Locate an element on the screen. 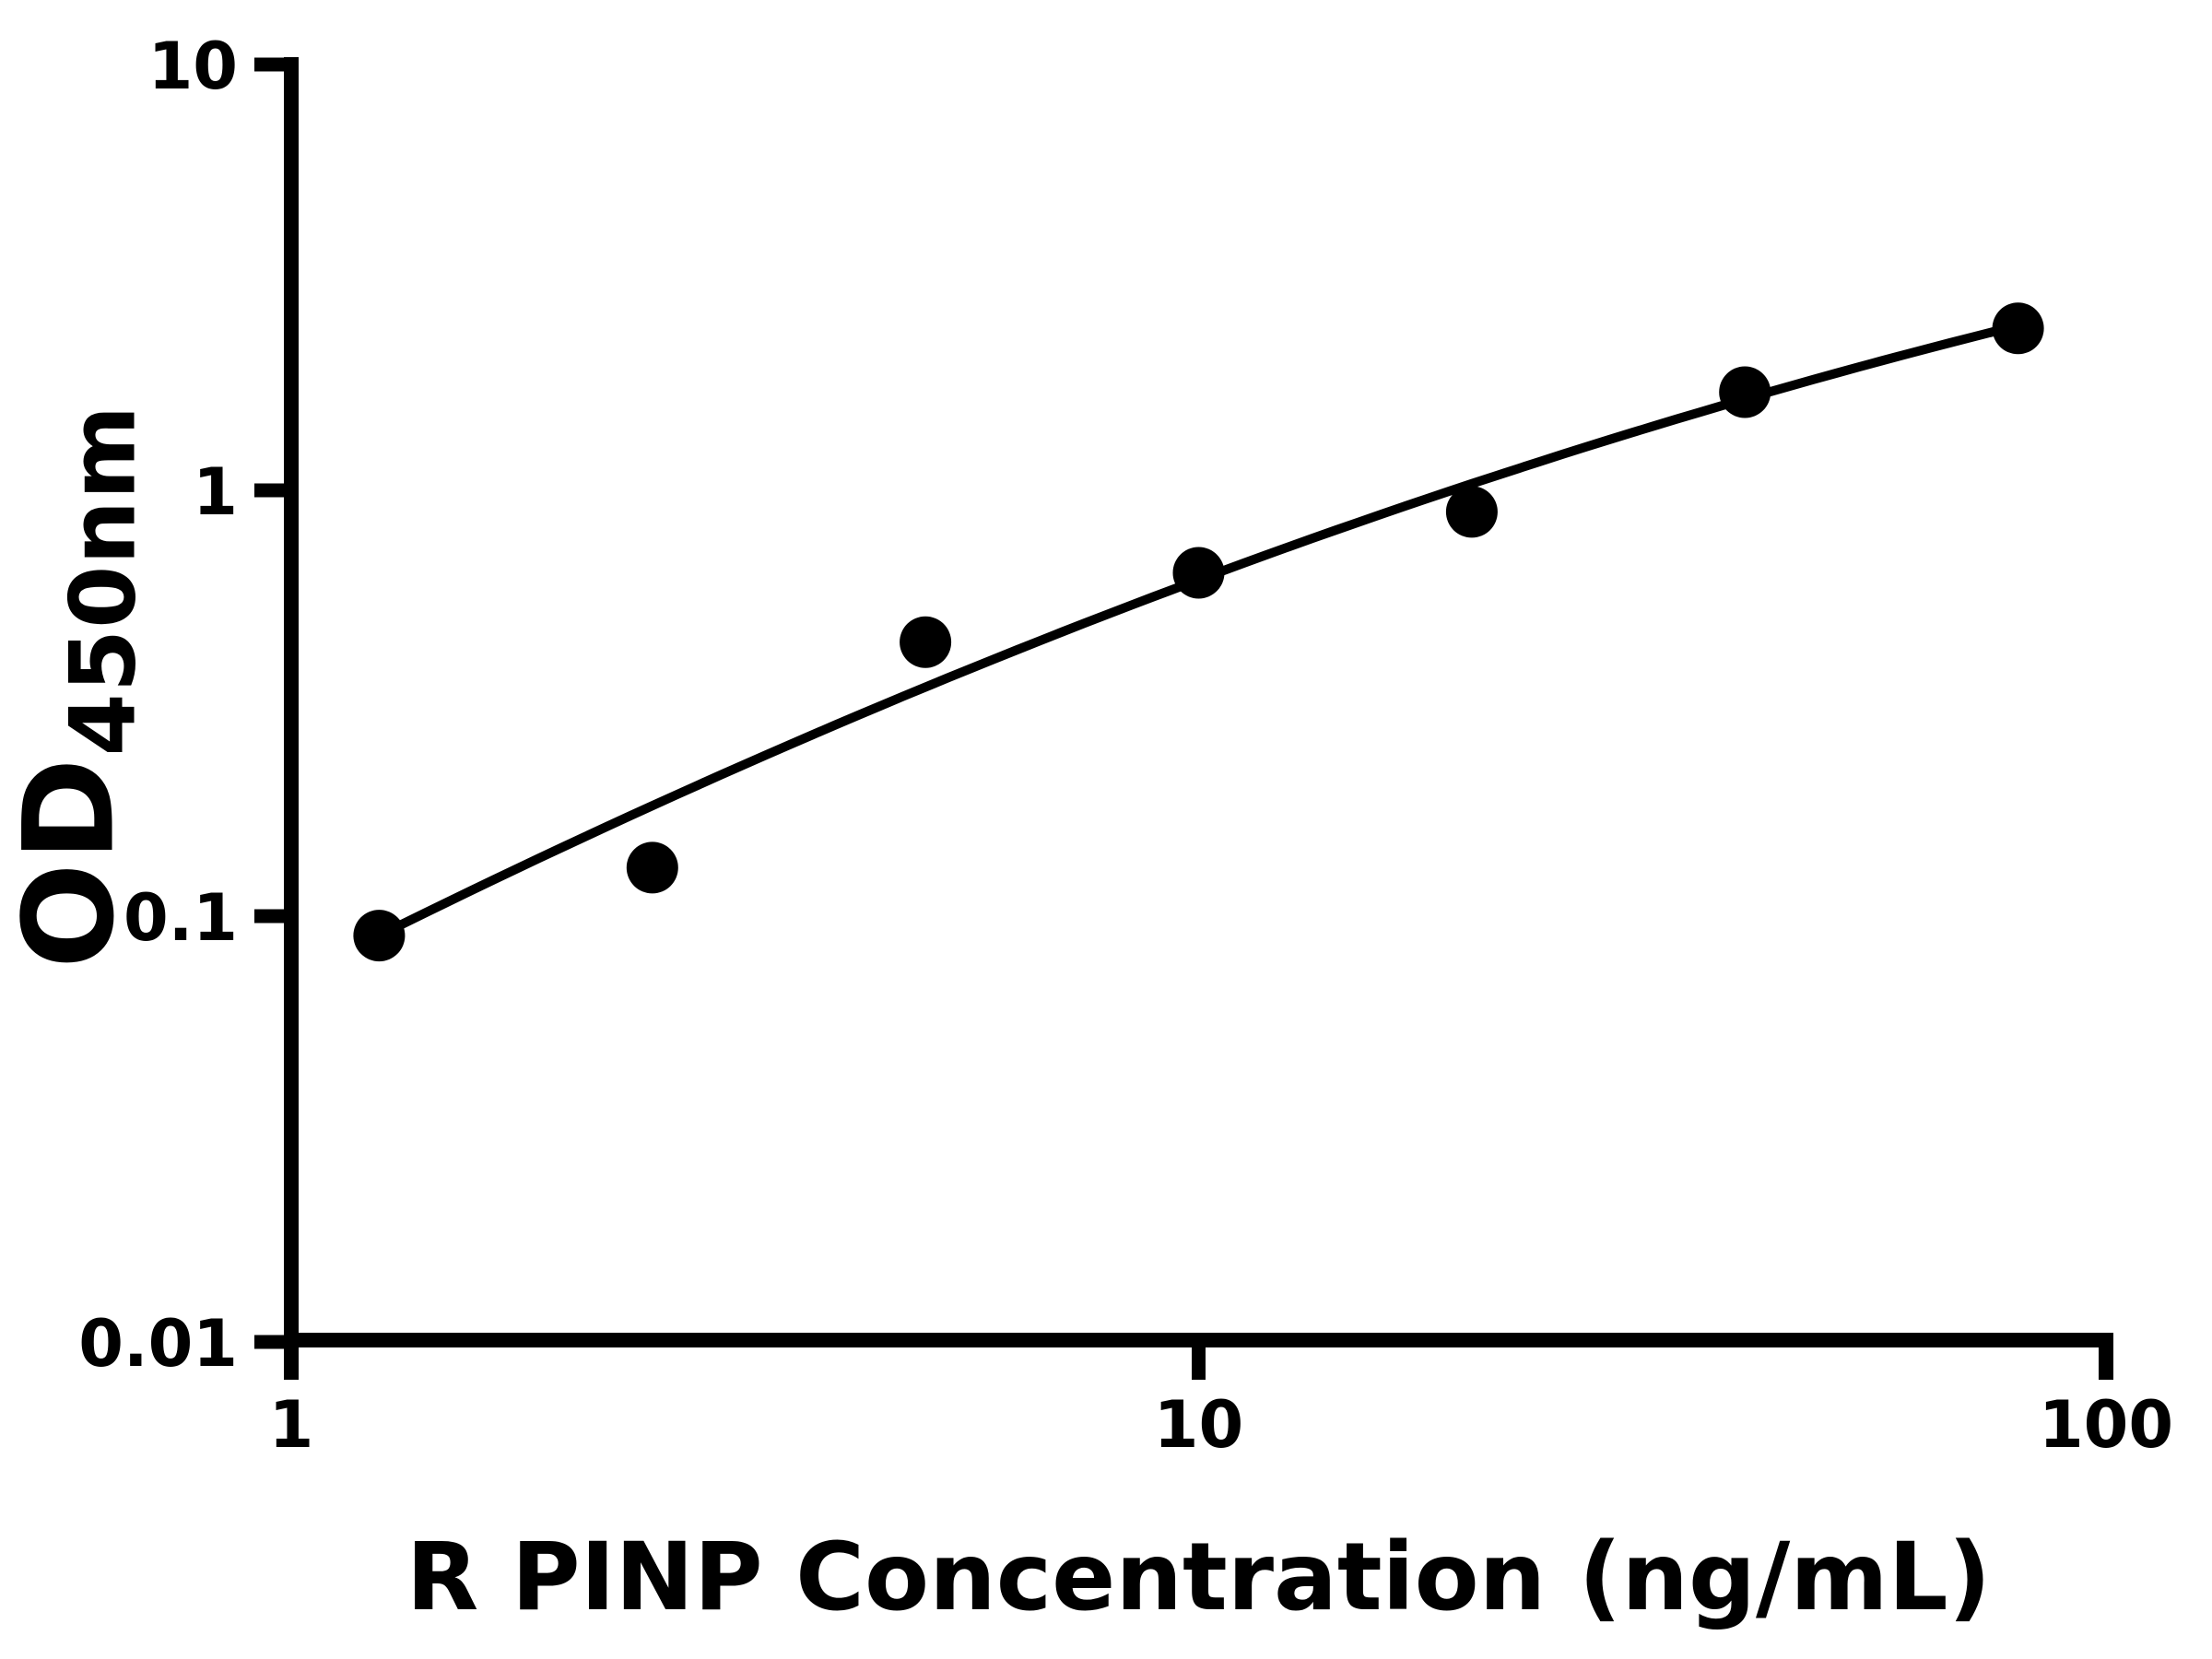  y-axis-title-main: OD is located at coordinates (71, 863).